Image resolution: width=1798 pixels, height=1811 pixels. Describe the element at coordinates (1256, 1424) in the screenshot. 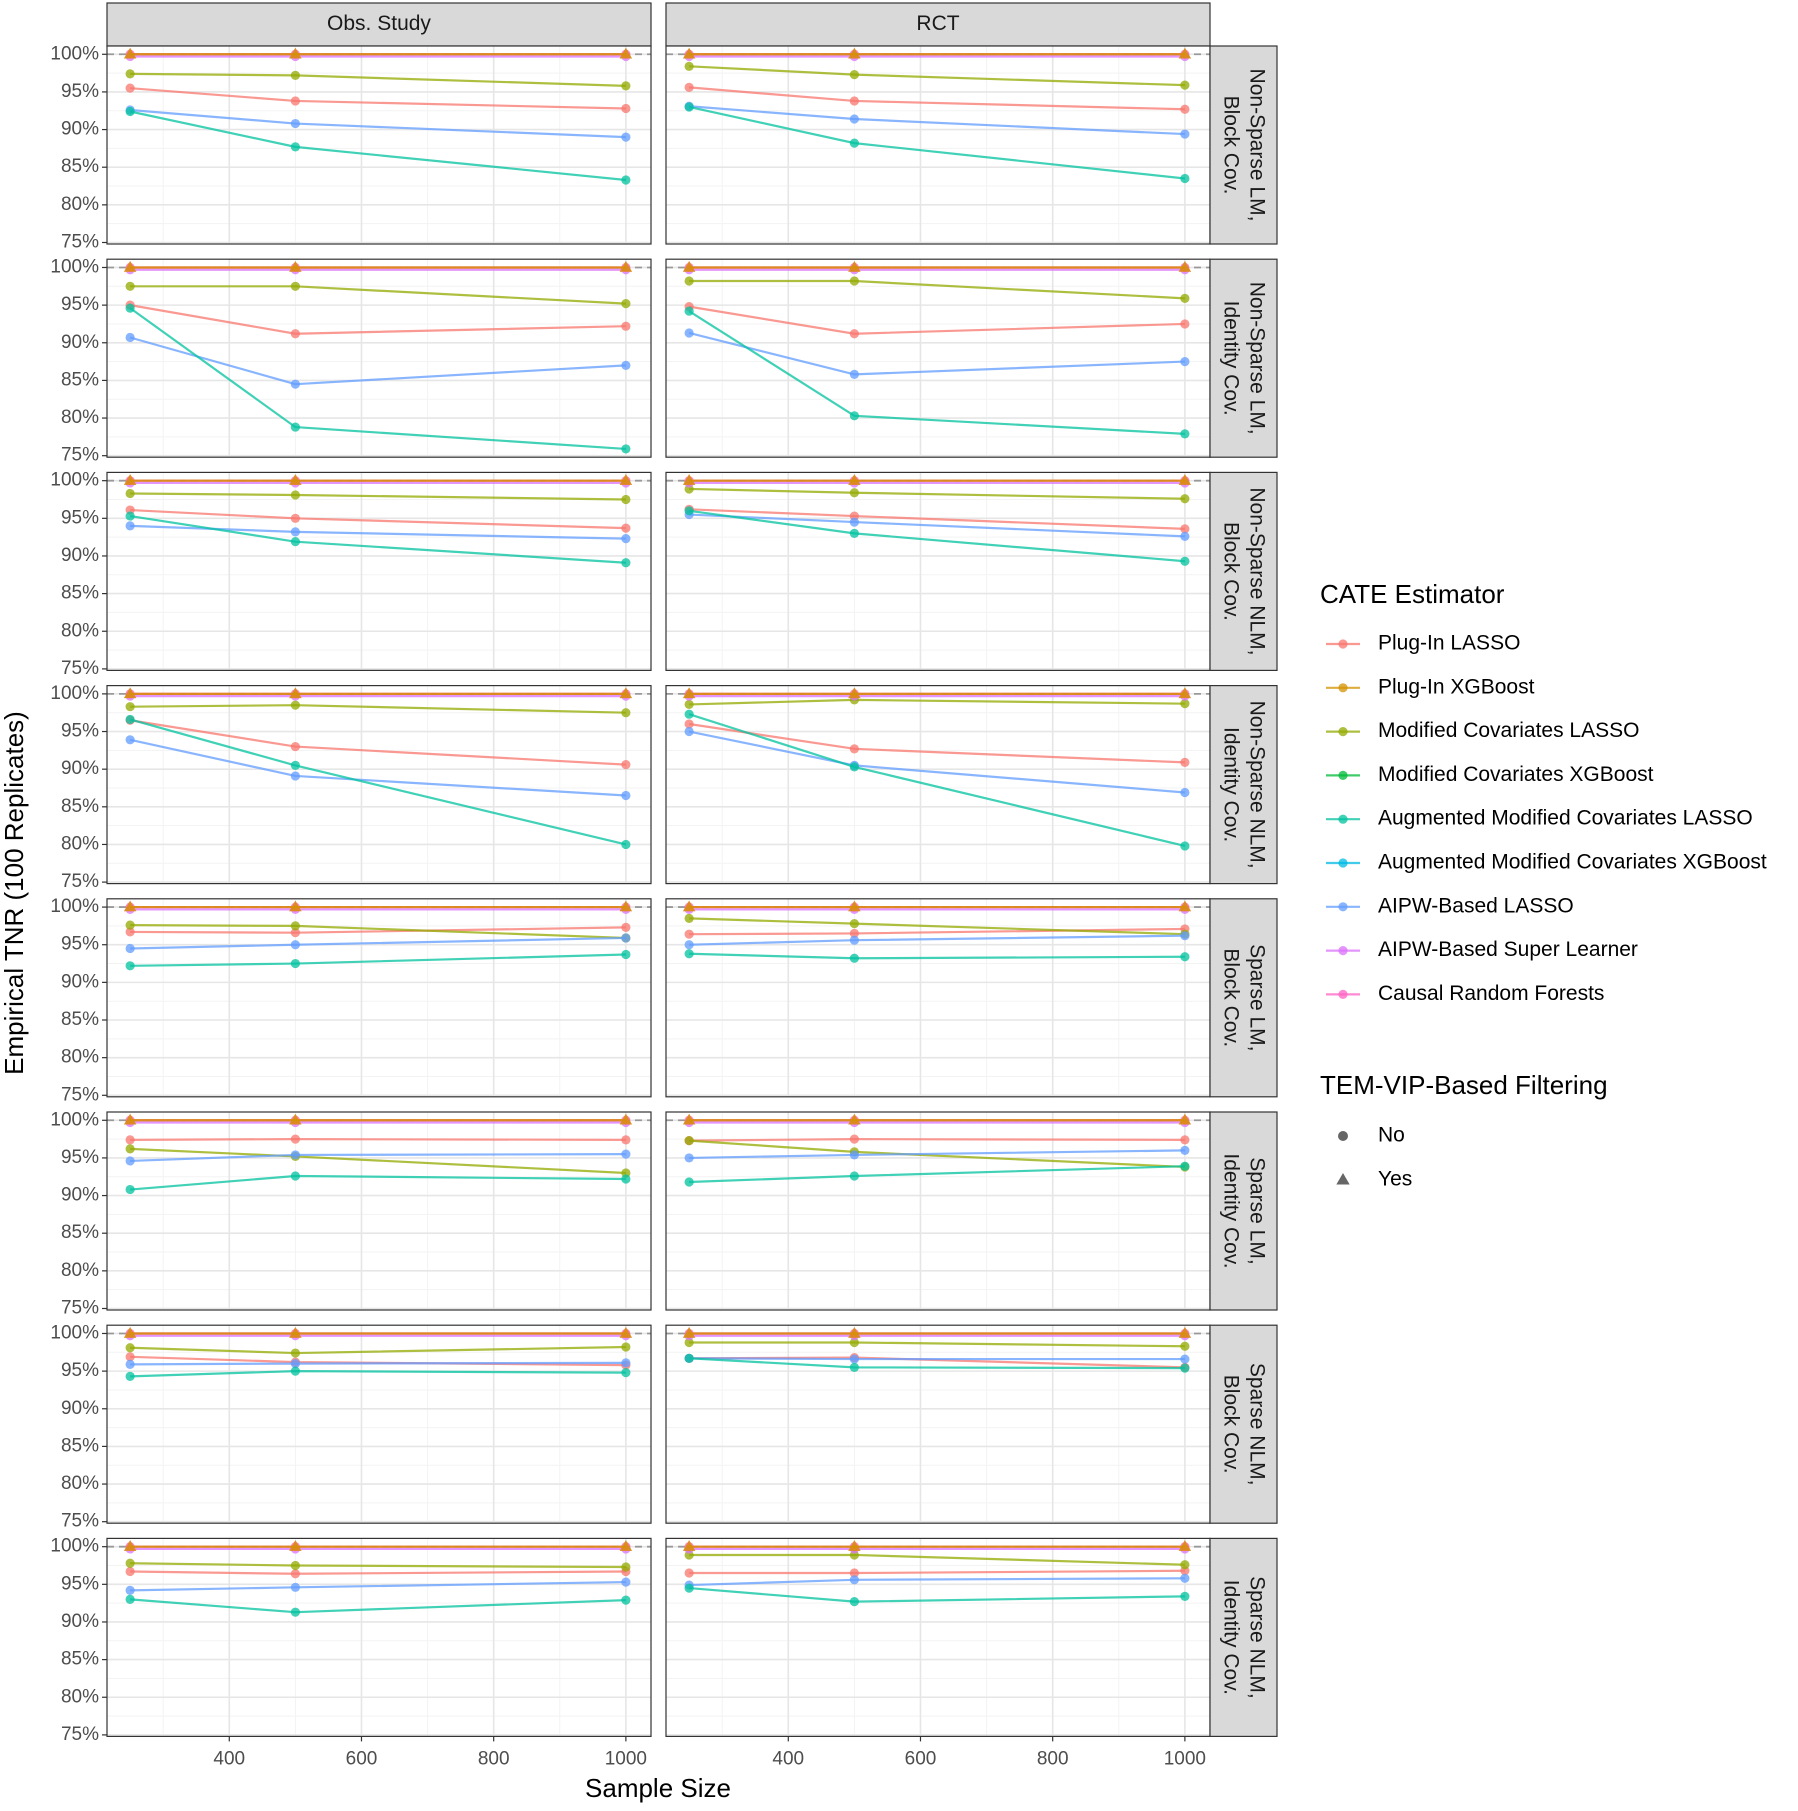

I see `row-strip-label: Sparse NLM,` at that location.